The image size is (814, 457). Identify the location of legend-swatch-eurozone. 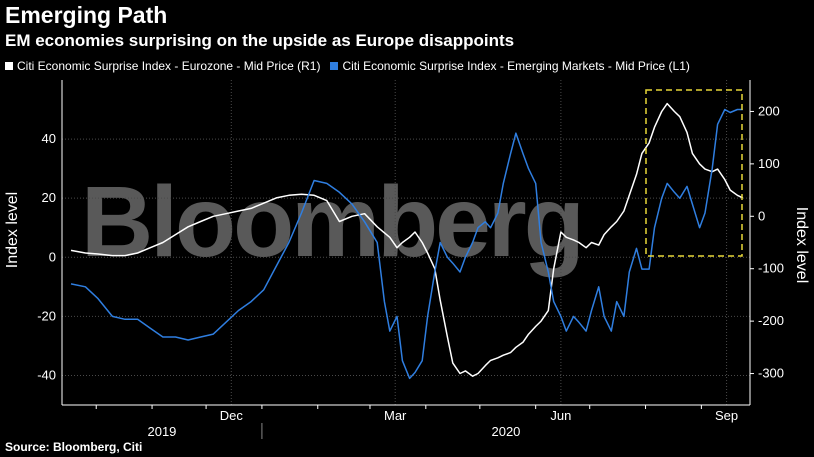
(9, 66).